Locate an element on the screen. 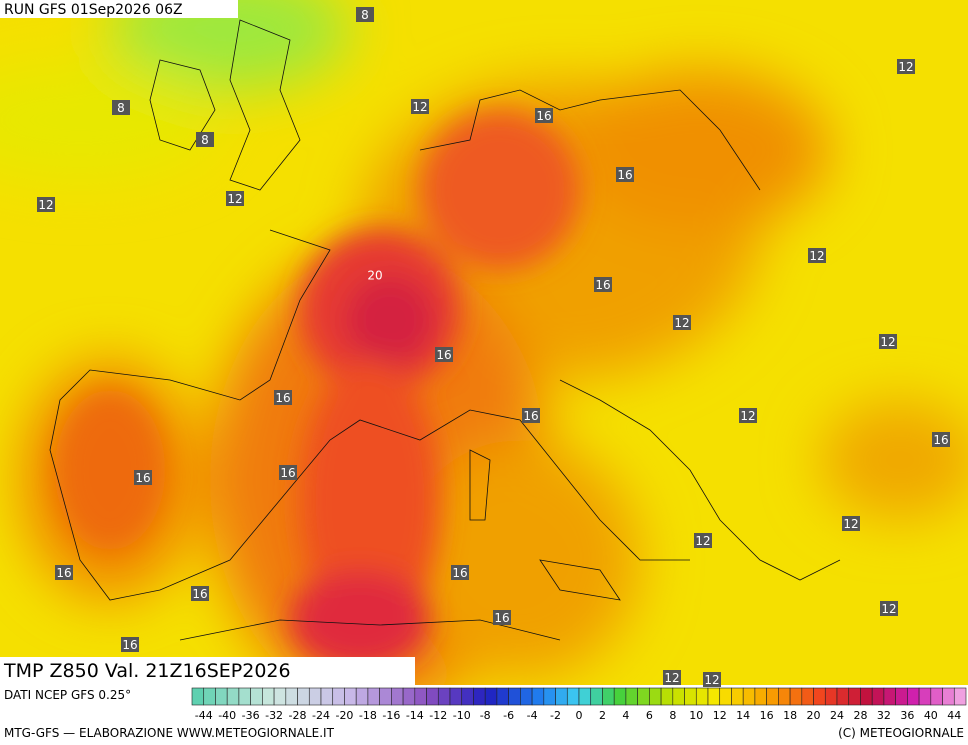  colorbar-tick-label: 44 is located at coordinates (954, 715).